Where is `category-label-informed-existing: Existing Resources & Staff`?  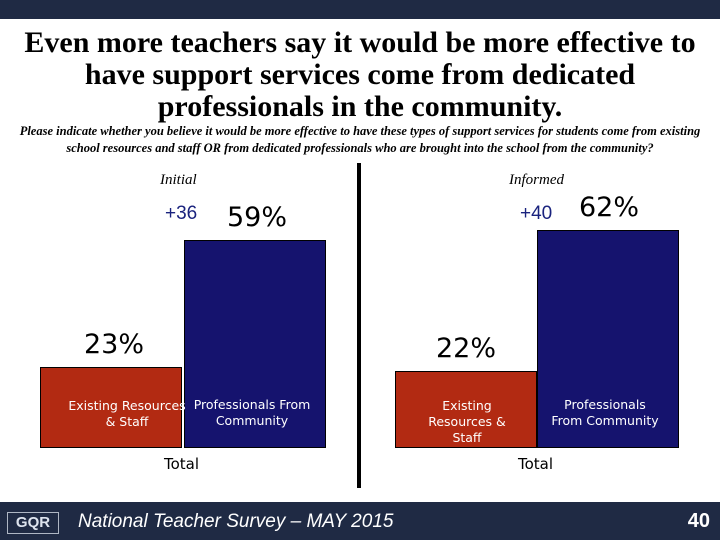 category-label-informed-existing: Existing Resources & Staff is located at coordinates (467, 421).